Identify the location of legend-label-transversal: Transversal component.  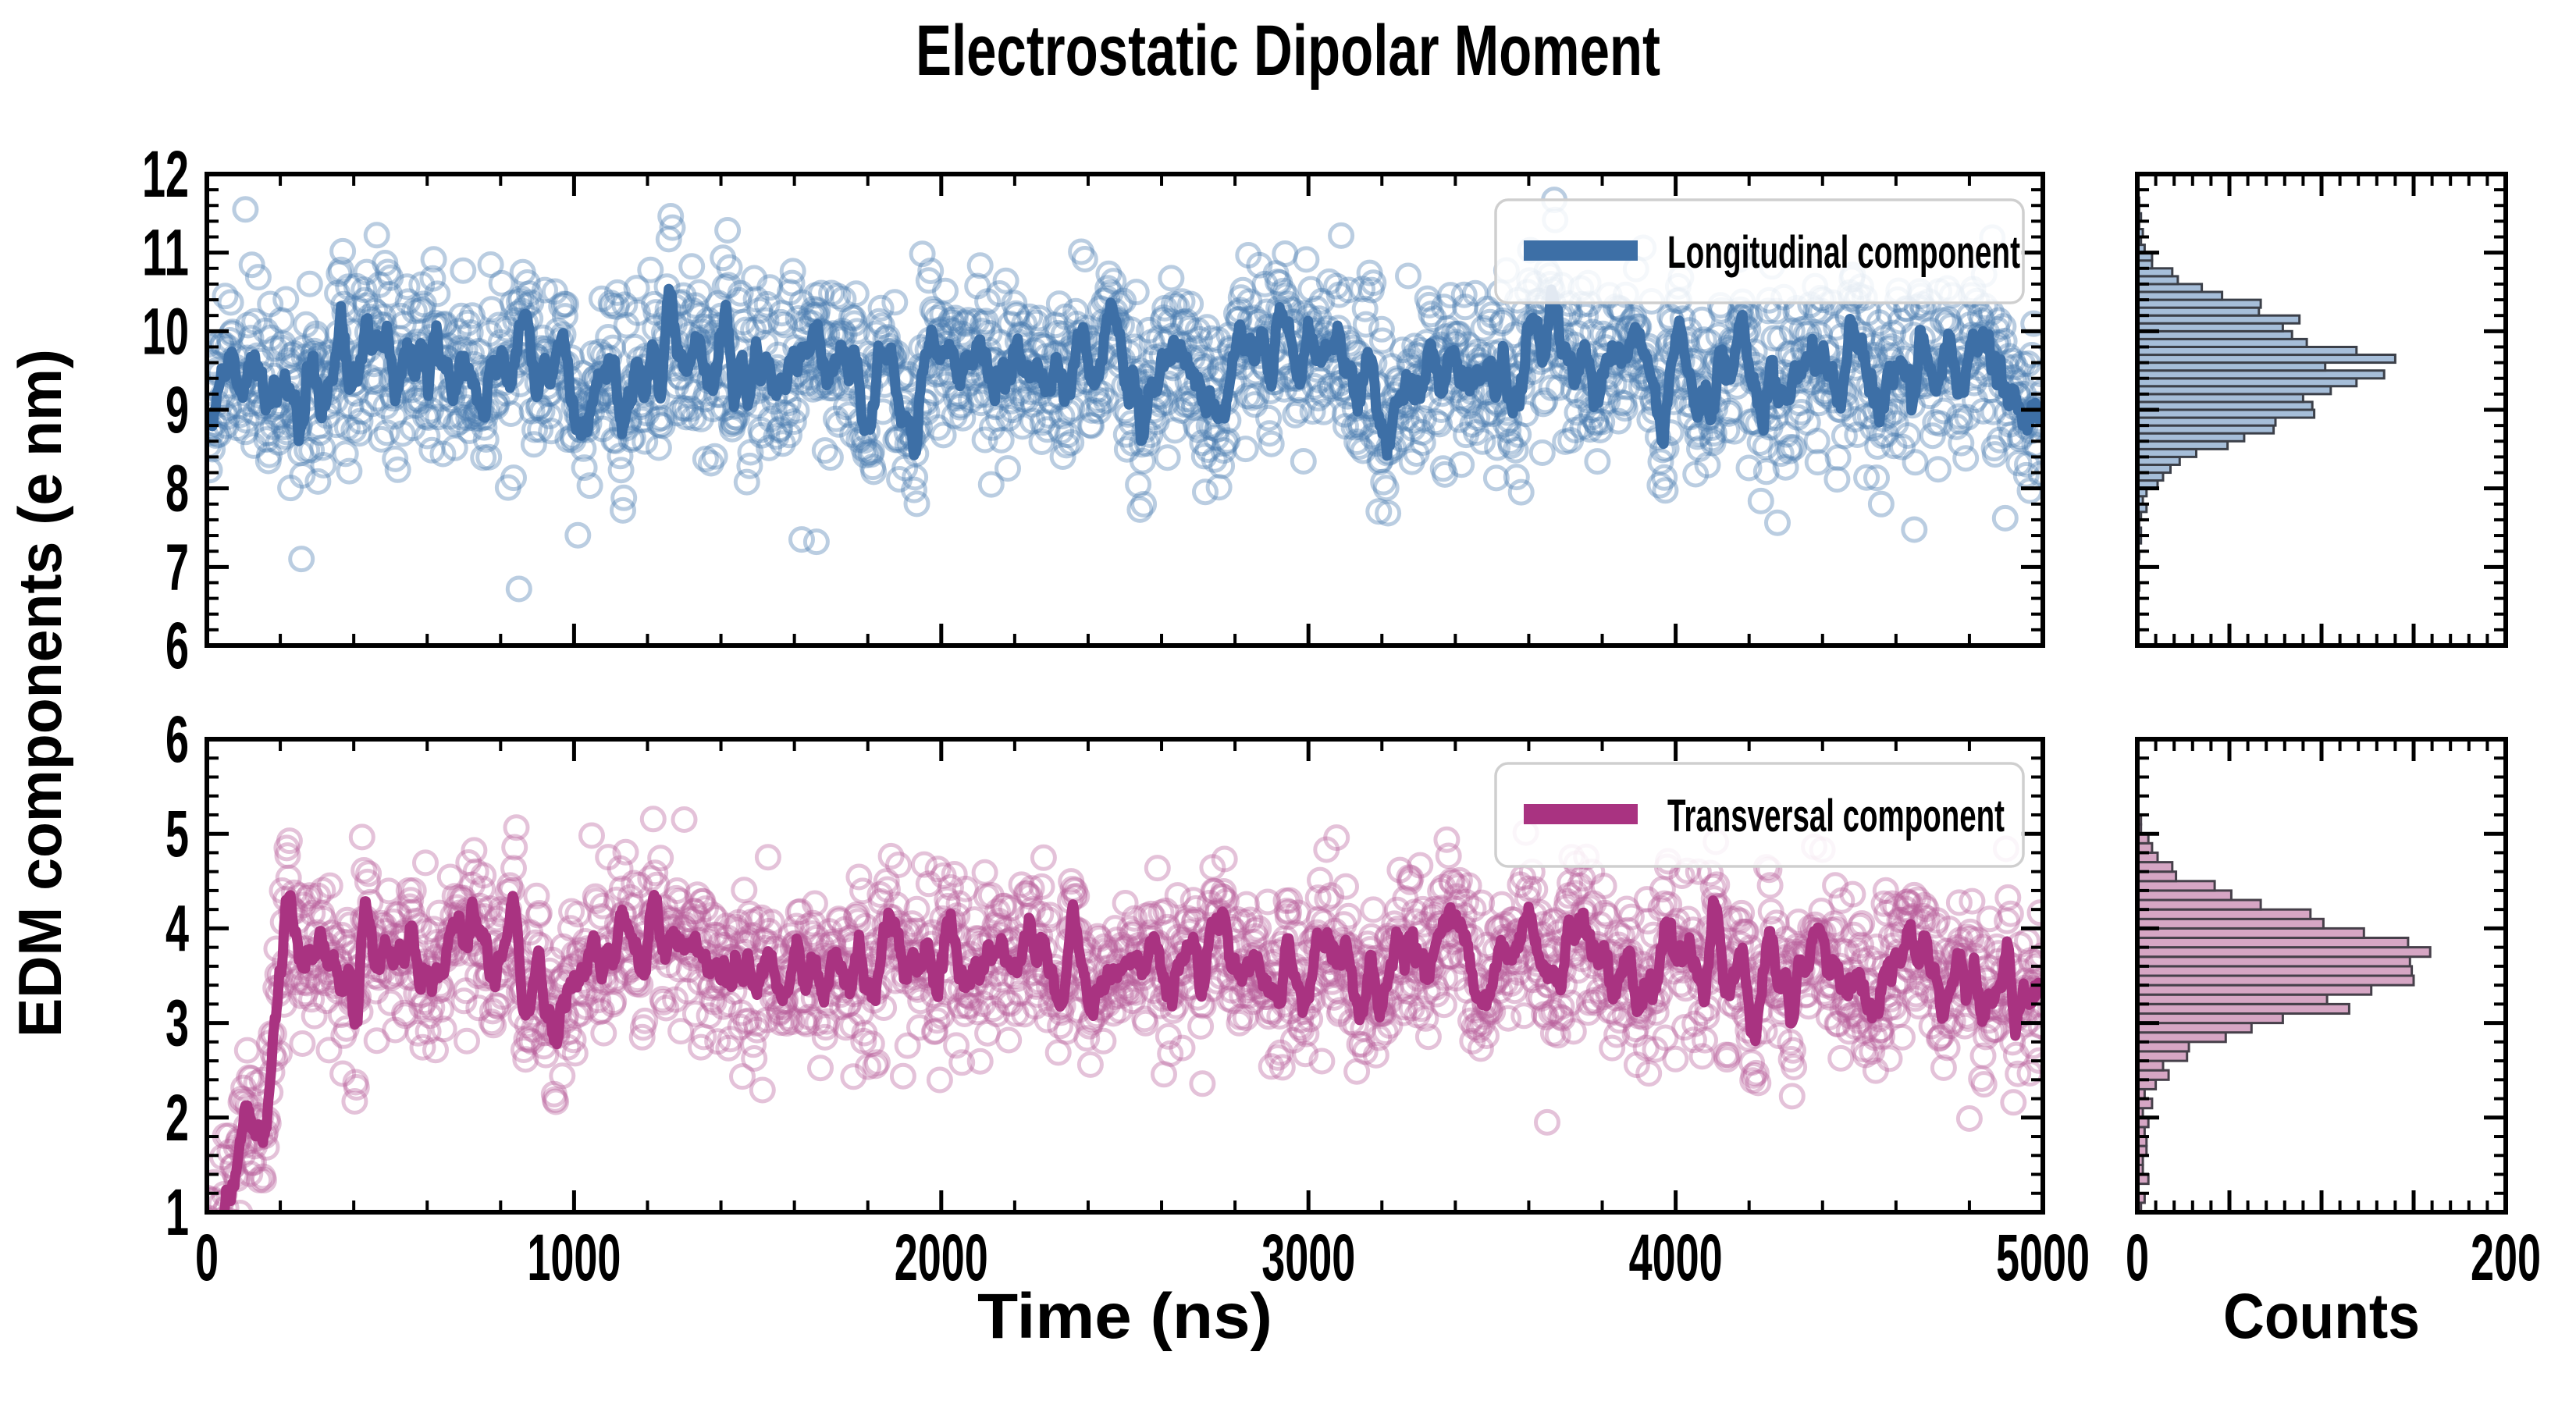
(1836, 816).